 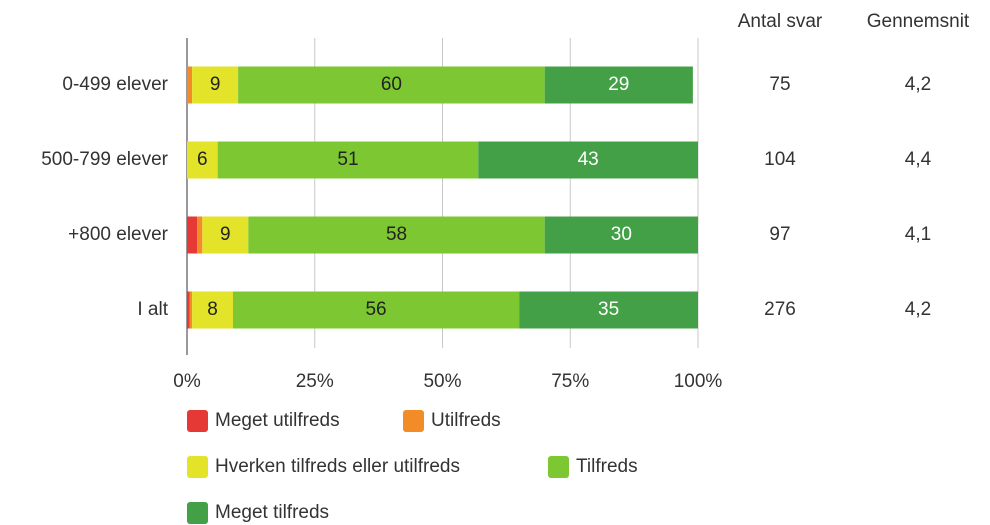 What do you see at coordinates (570, 381) in the screenshot?
I see `x-tick-label: 75%` at bounding box center [570, 381].